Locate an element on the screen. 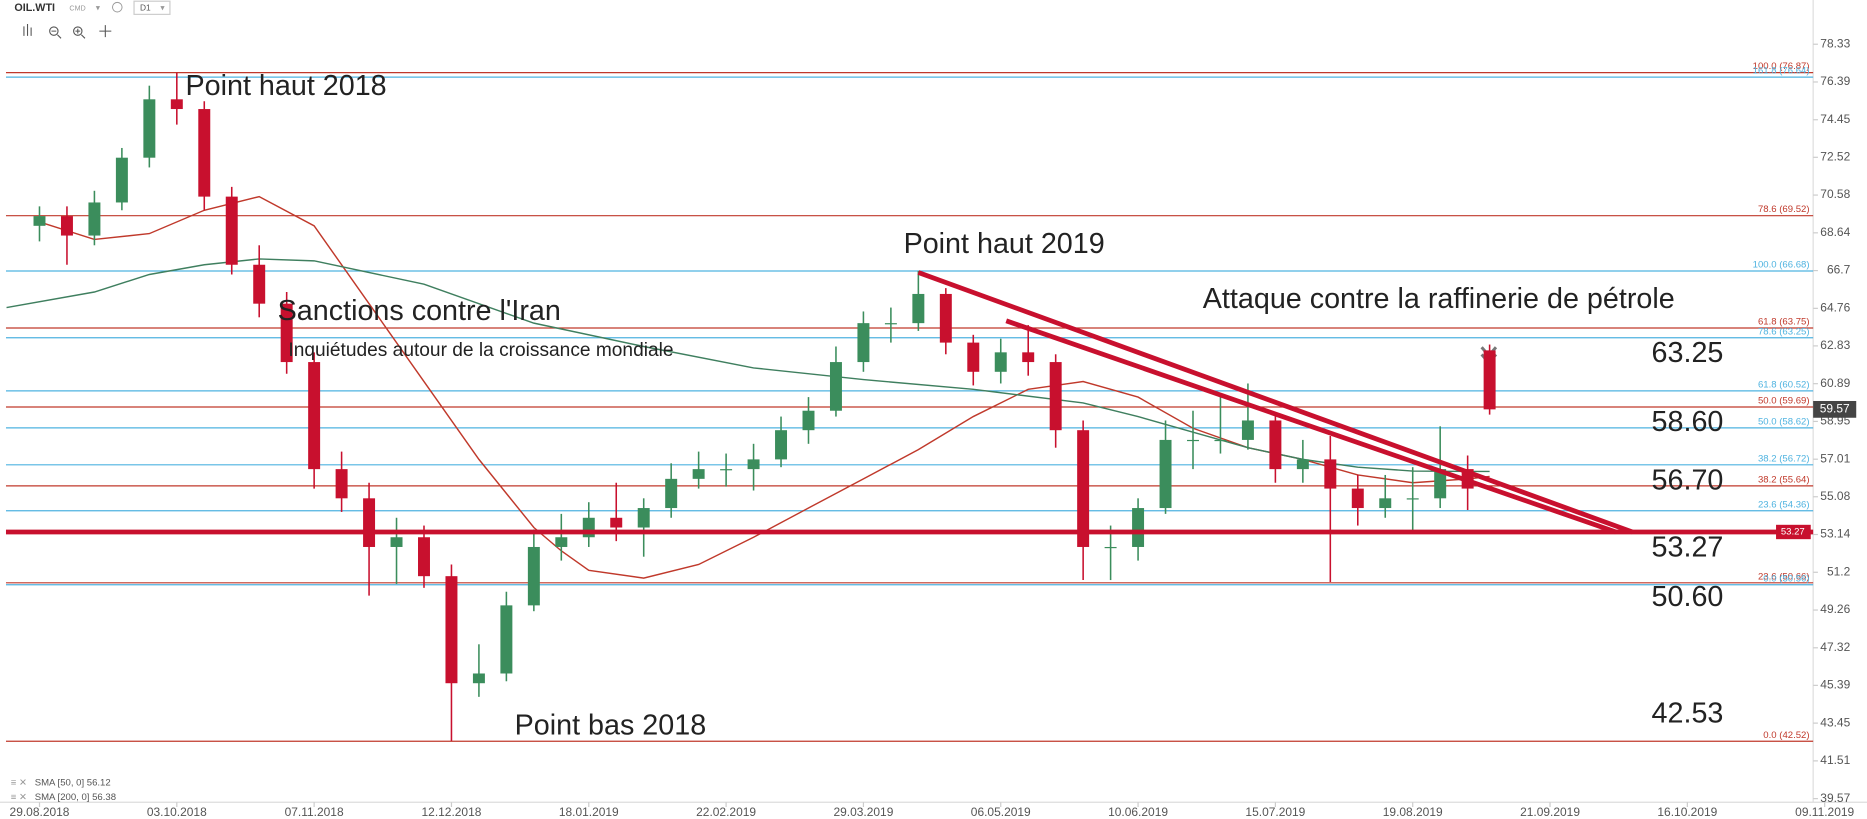 This screenshot has height=819, width=1867. support-tag-label: 53.27 is located at coordinates (1793, 532).